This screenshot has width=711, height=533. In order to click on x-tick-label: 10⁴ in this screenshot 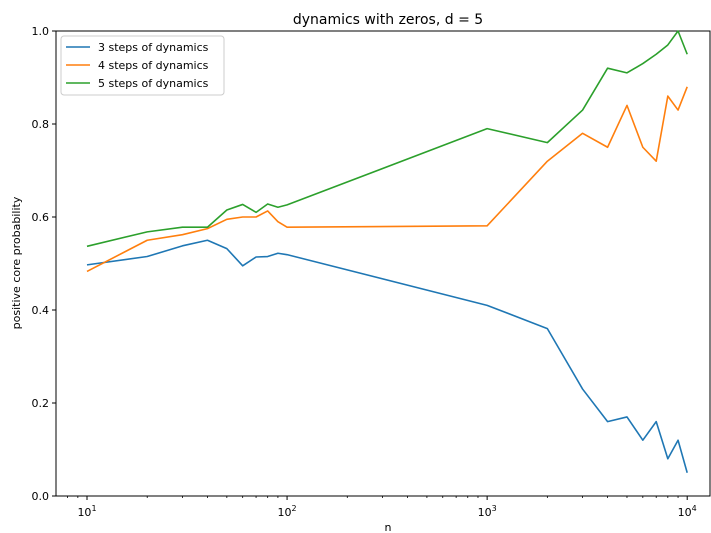, I will do `click(687, 511)`.